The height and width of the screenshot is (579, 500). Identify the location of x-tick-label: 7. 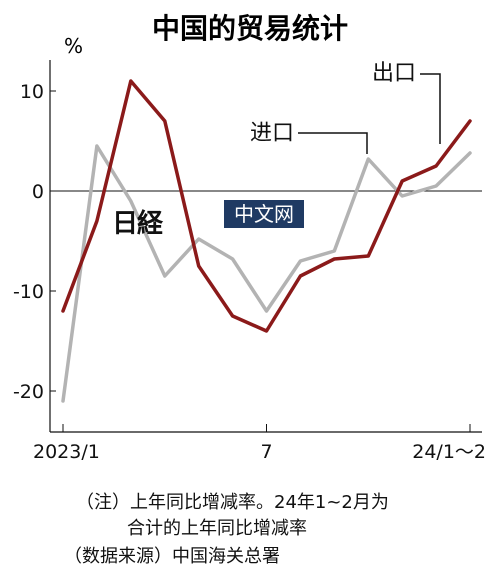
(266, 452).